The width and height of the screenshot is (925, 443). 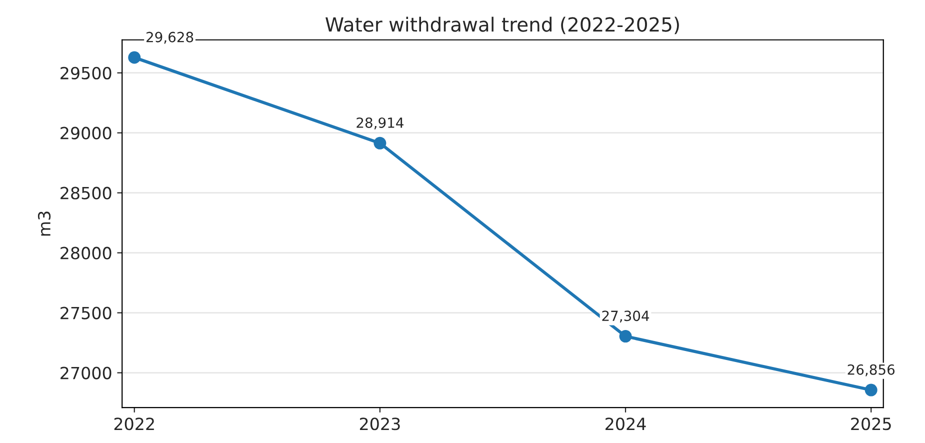 What do you see at coordinates (86, 193) in the screenshot?
I see `y-tick-label: 28500` at bounding box center [86, 193].